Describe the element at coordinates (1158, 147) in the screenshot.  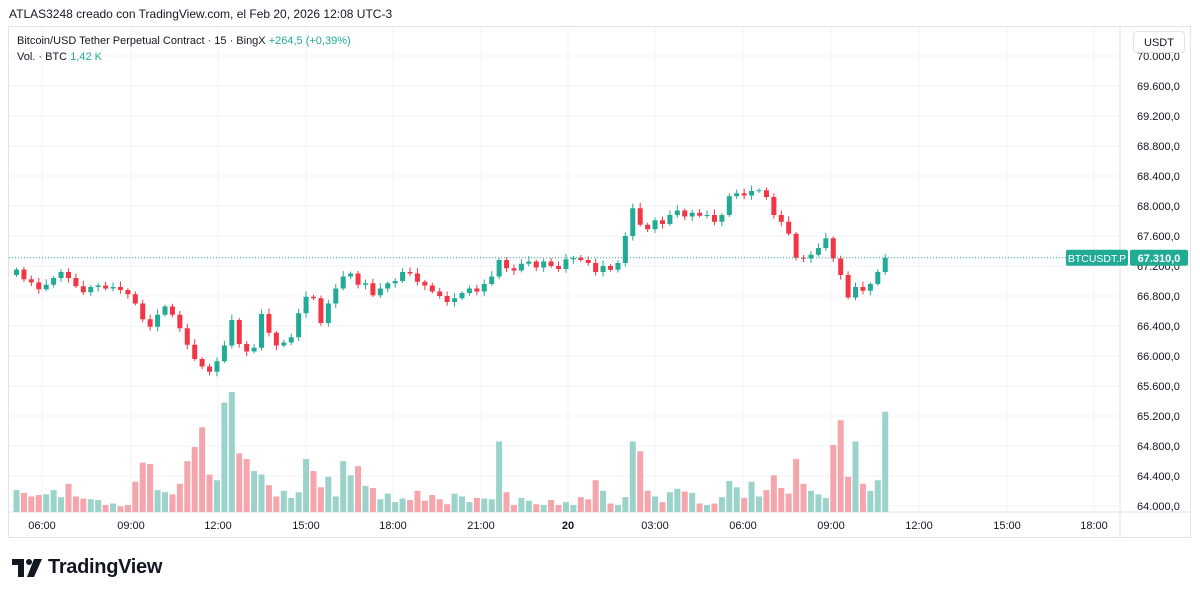
I see `price-tick-label: 68.800,0` at that location.